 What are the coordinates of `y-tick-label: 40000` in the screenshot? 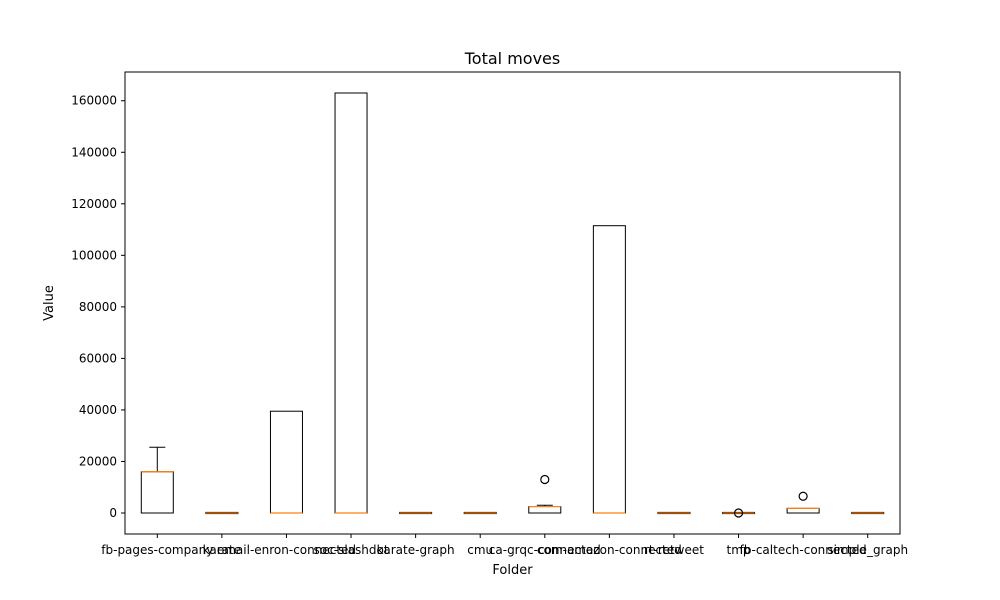 It's located at (98, 410).